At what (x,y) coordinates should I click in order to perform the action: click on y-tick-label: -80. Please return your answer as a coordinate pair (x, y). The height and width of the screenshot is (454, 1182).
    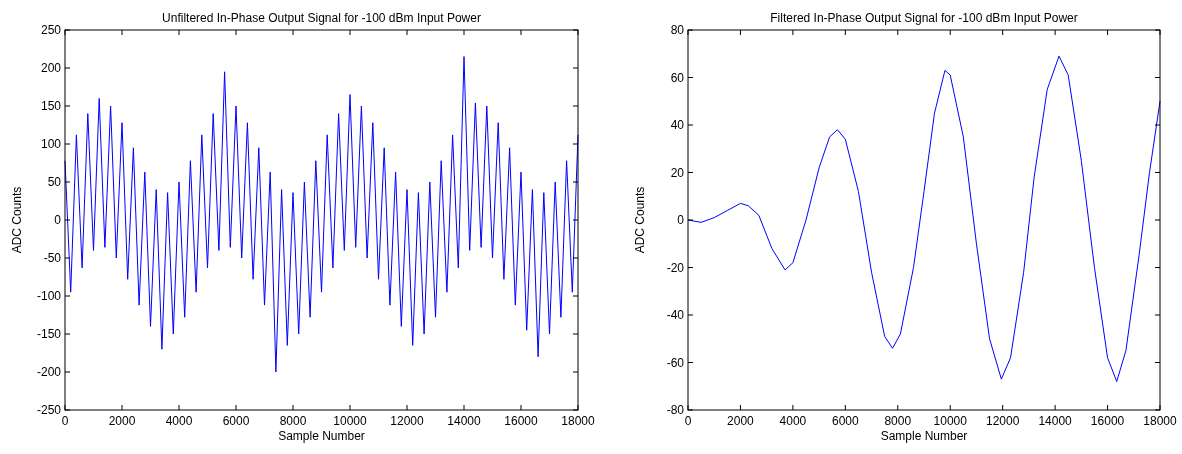
    Looking at the image, I should click on (675, 410).